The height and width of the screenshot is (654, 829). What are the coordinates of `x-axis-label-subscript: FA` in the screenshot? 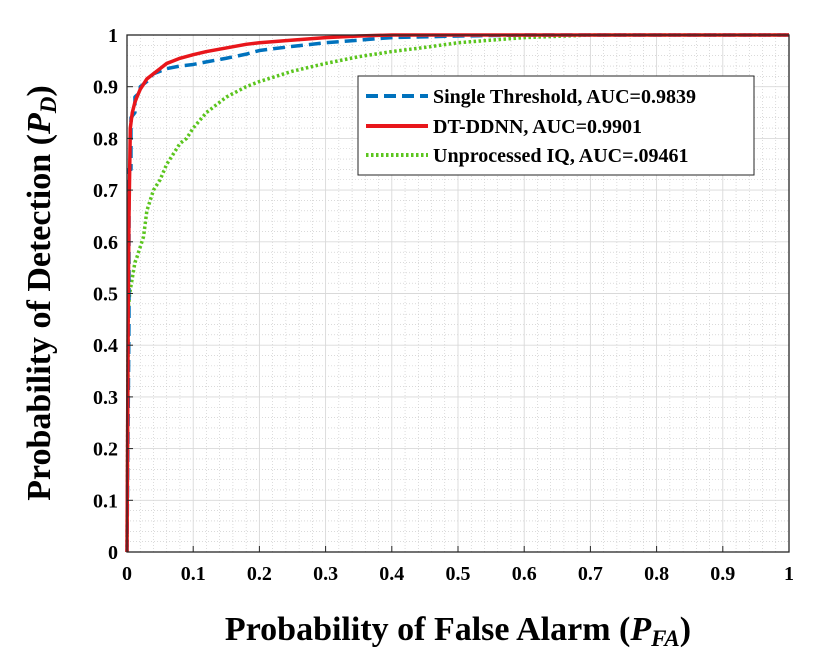 It's located at (665, 638).